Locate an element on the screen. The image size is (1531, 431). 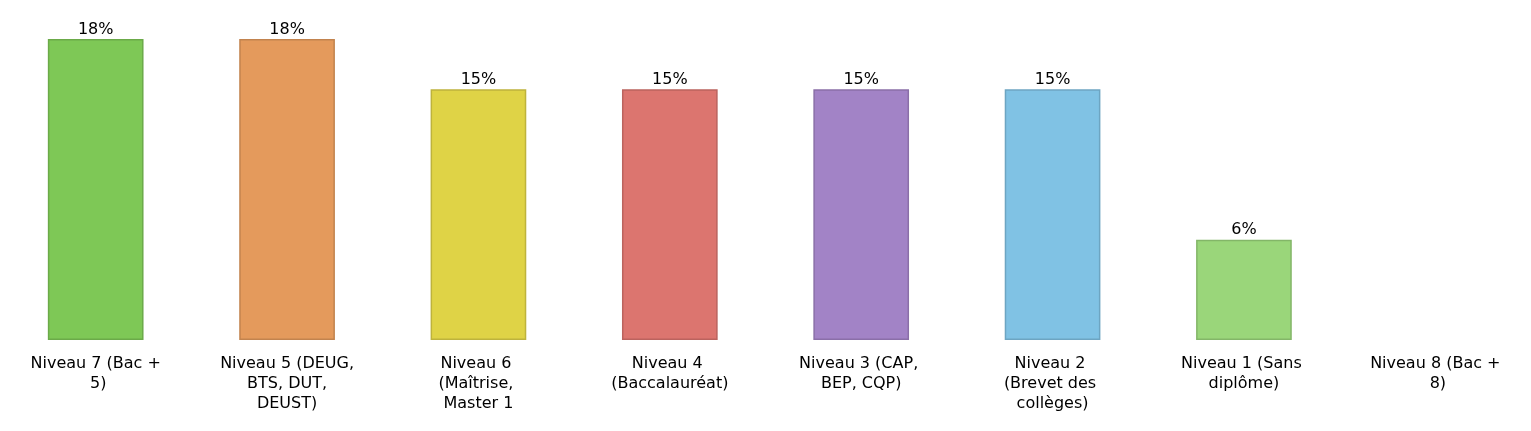
x-tick-label: Niveau 5 (DEUG, BTS, DUT, DEUST) is located at coordinates (287, 382).